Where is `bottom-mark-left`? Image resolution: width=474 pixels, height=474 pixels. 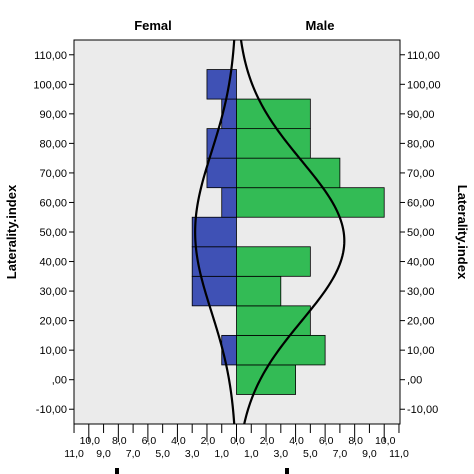
bottom-mark-left is located at coordinates (117, 471).